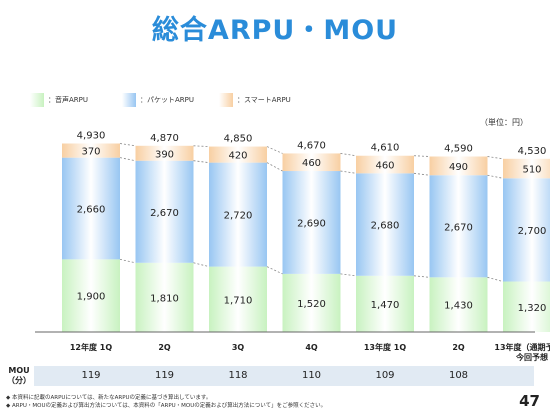 The image size is (550, 413). What do you see at coordinates (531, 170) in the screenshot?
I see `segment-label: 510` at bounding box center [531, 170].